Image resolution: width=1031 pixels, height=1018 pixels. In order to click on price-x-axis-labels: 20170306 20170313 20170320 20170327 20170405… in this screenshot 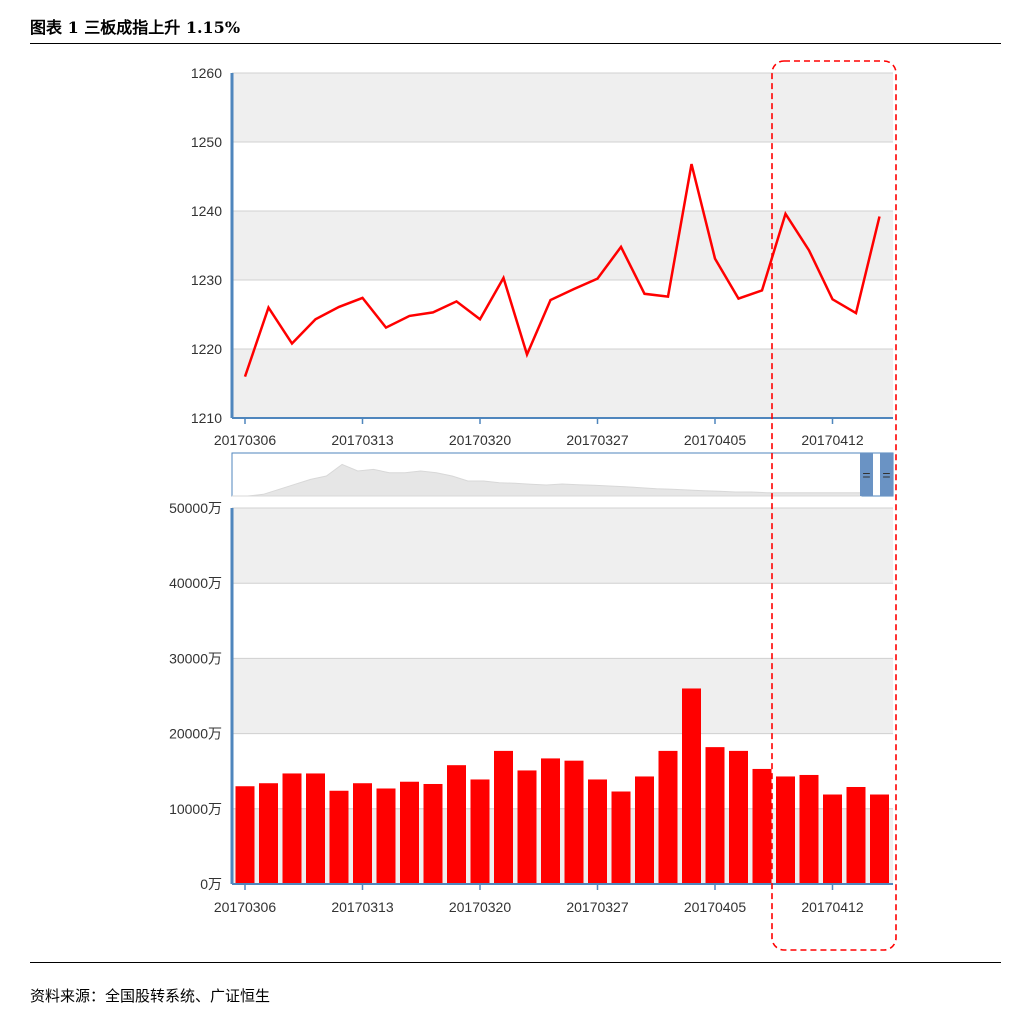, I will do `click(539, 440)`.